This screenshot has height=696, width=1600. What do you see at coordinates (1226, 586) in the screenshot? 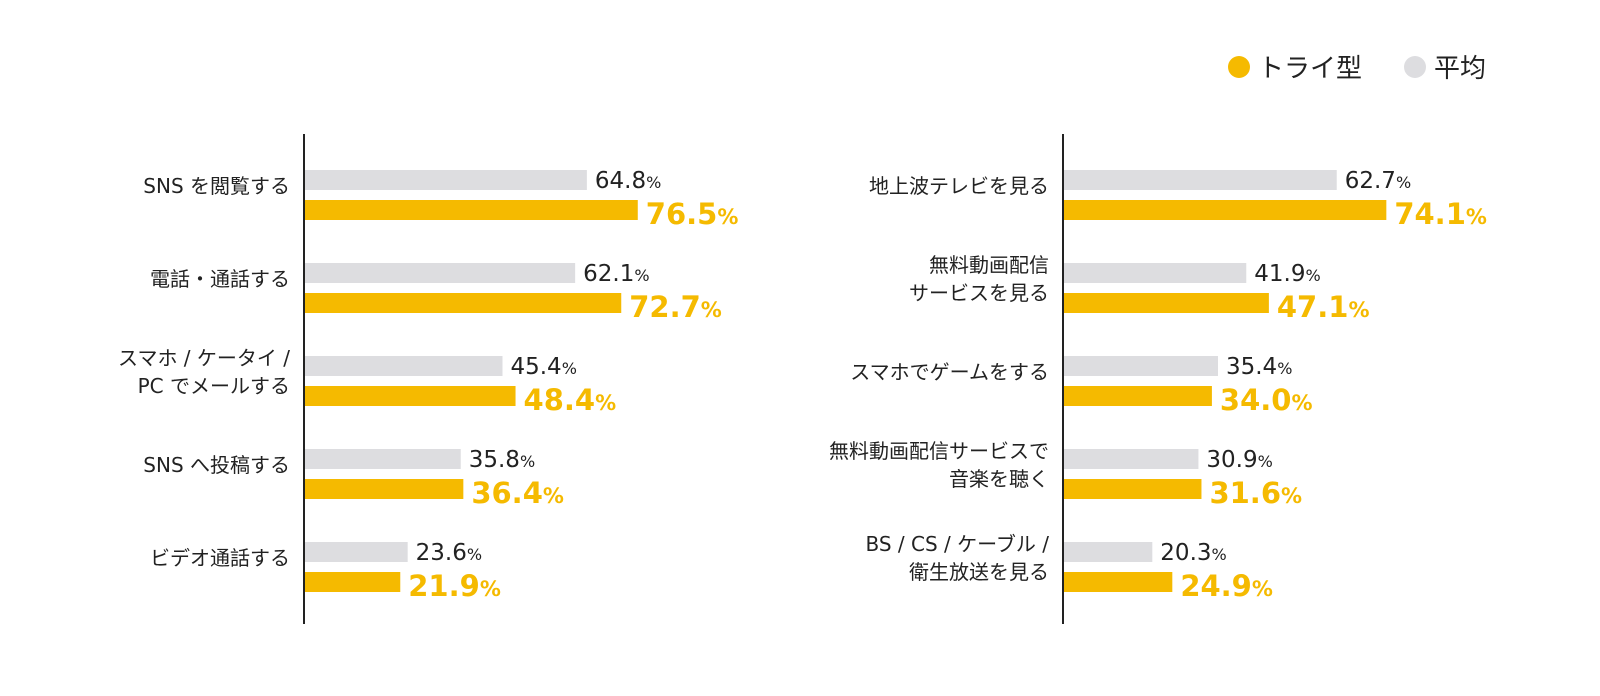
I see `value-label-try: 24.9%` at bounding box center [1226, 586].